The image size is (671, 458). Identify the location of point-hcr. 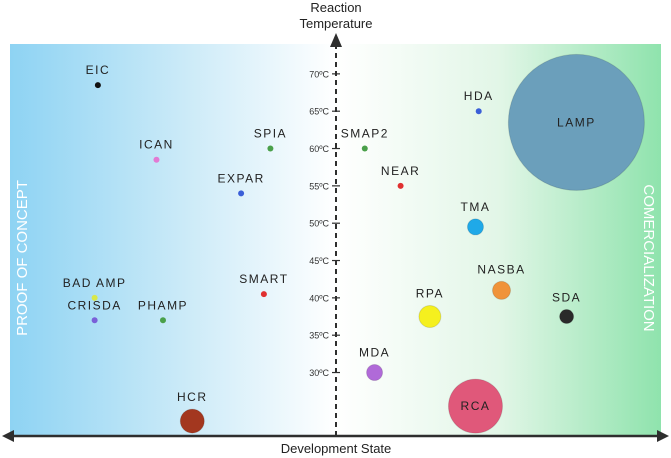
(192, 421).